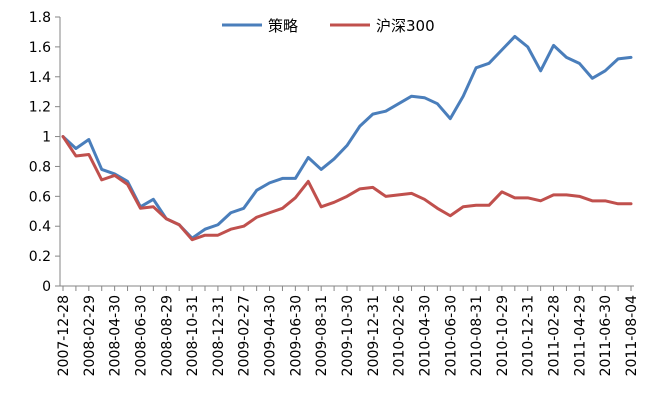  I want to click on legend-label-2: 沪深300, so click(405, 26).